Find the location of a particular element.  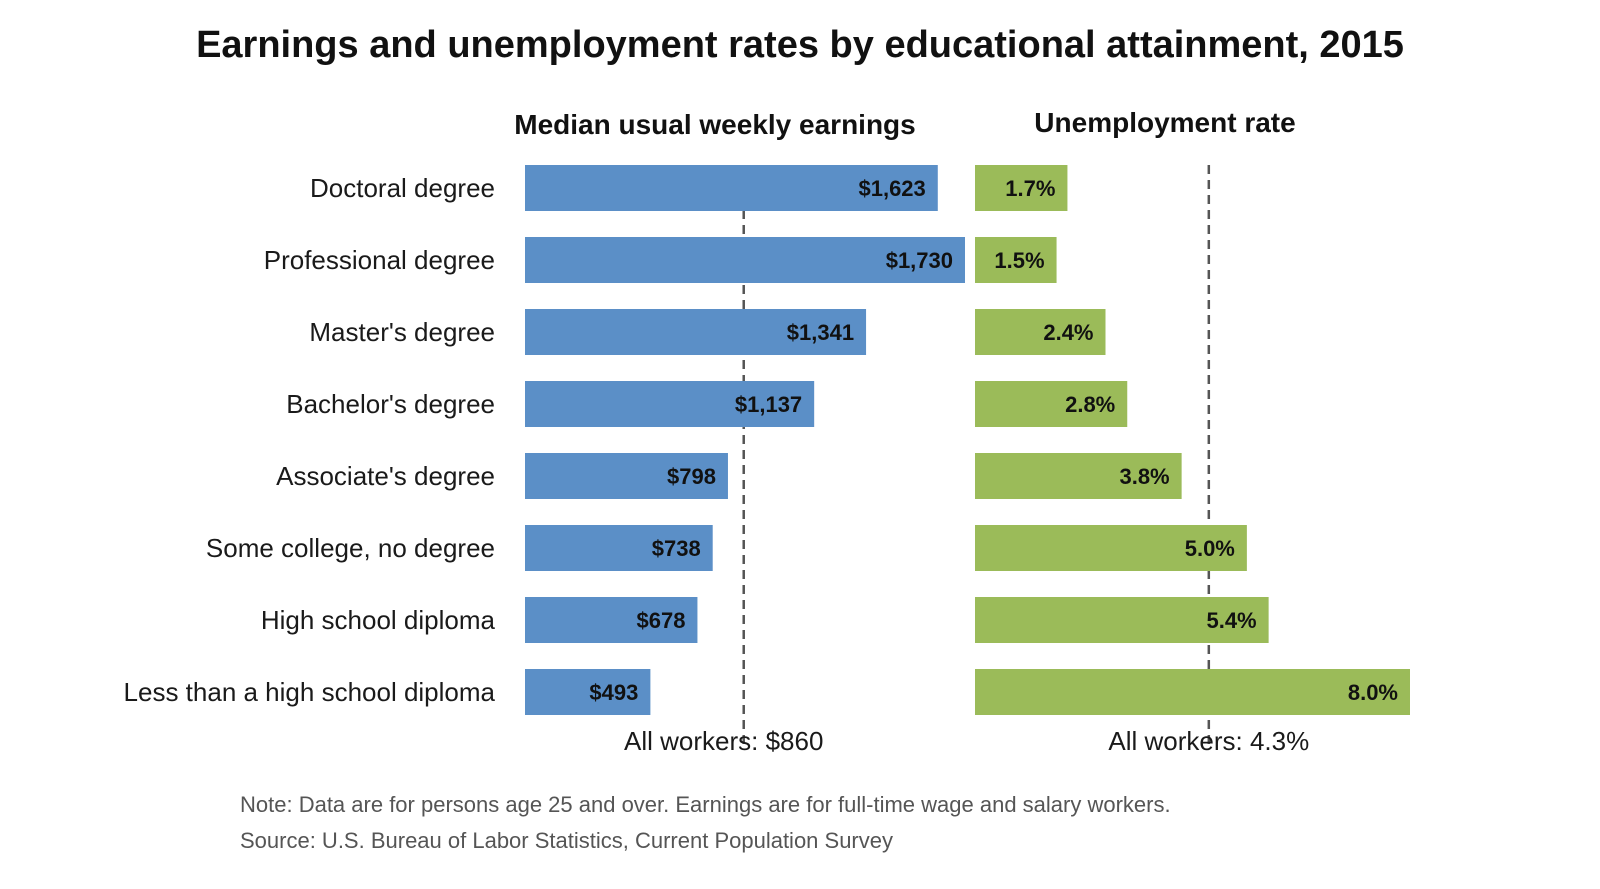

unemployment-reference-label: All workers: 4.3% is located at coordinates (1208, 741).